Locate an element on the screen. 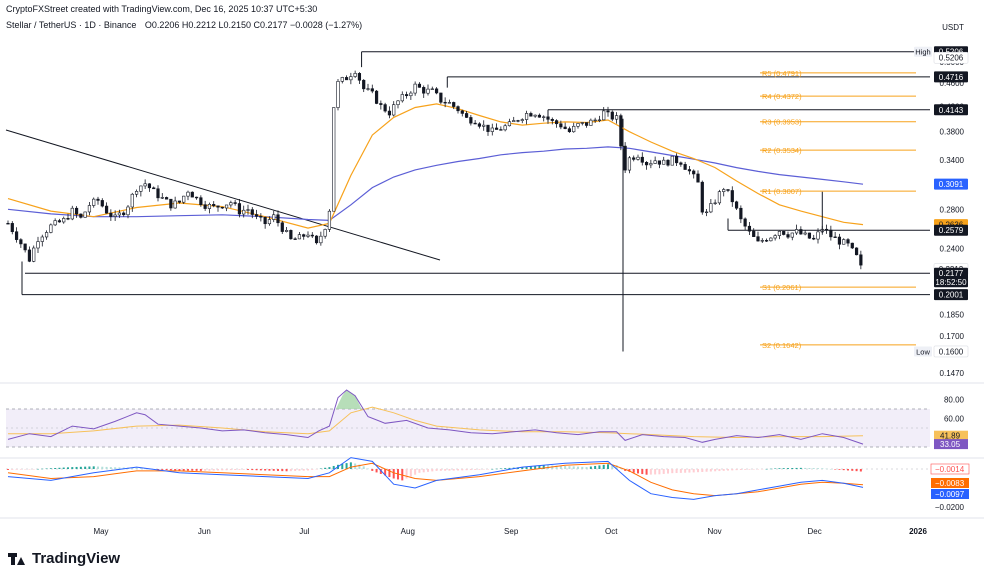  pivot-level-label: R4 (0.4372) is located at coordinates (782, 96).